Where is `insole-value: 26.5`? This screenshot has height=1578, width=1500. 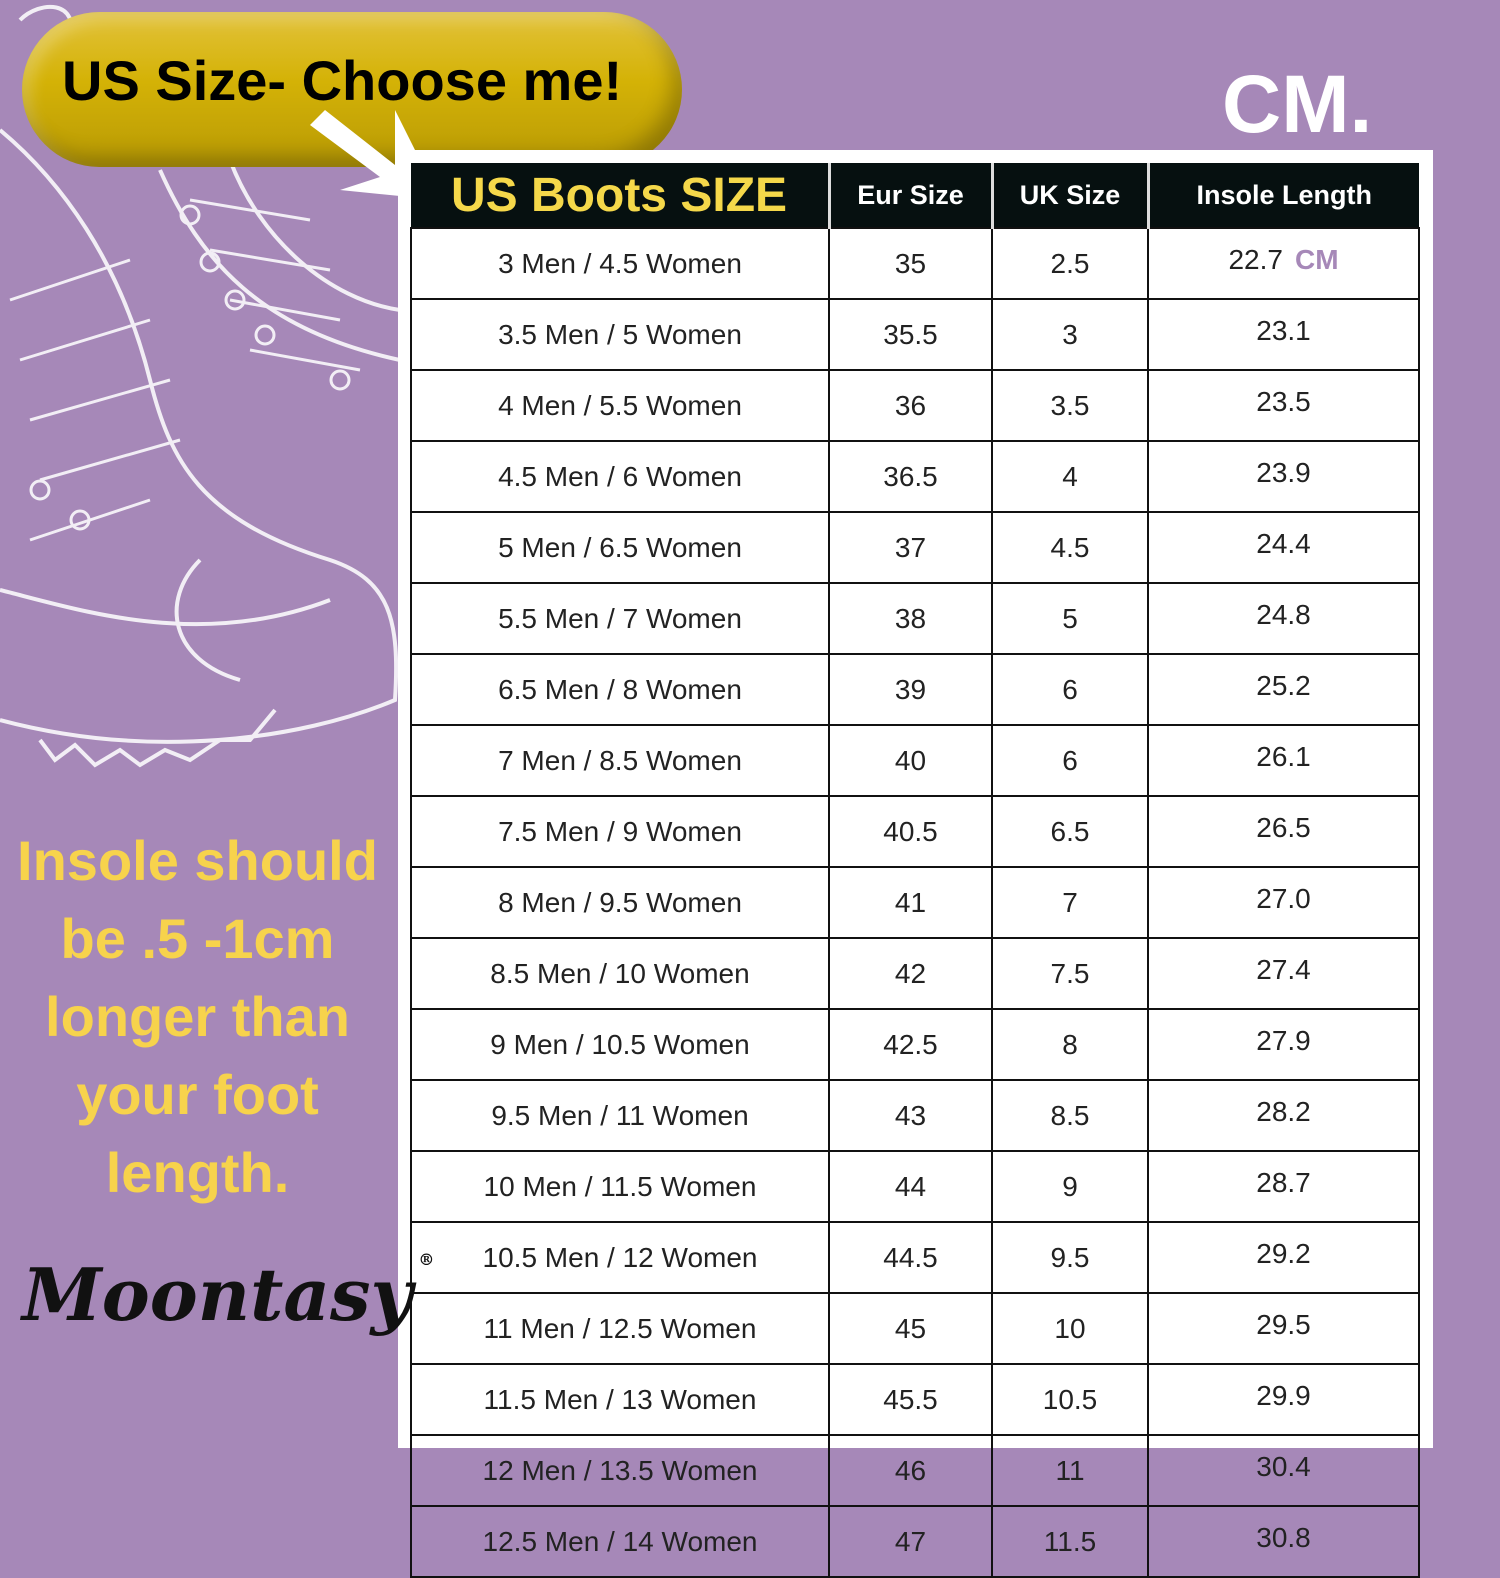 insole-value: 26.5 is located at coordinates (1283, 827).